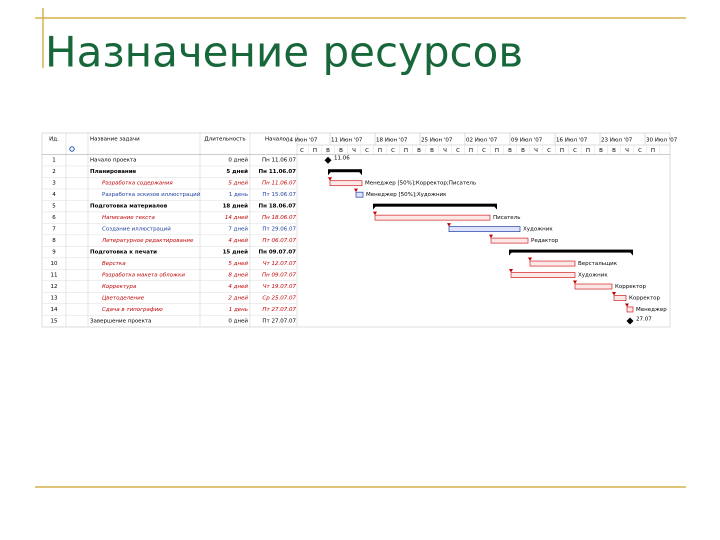  What do you see at coordinates (151, 194) in the screenshot?
I see `task-name: Разработка эскизов иллюстраций` at bounding box center [151, 194].